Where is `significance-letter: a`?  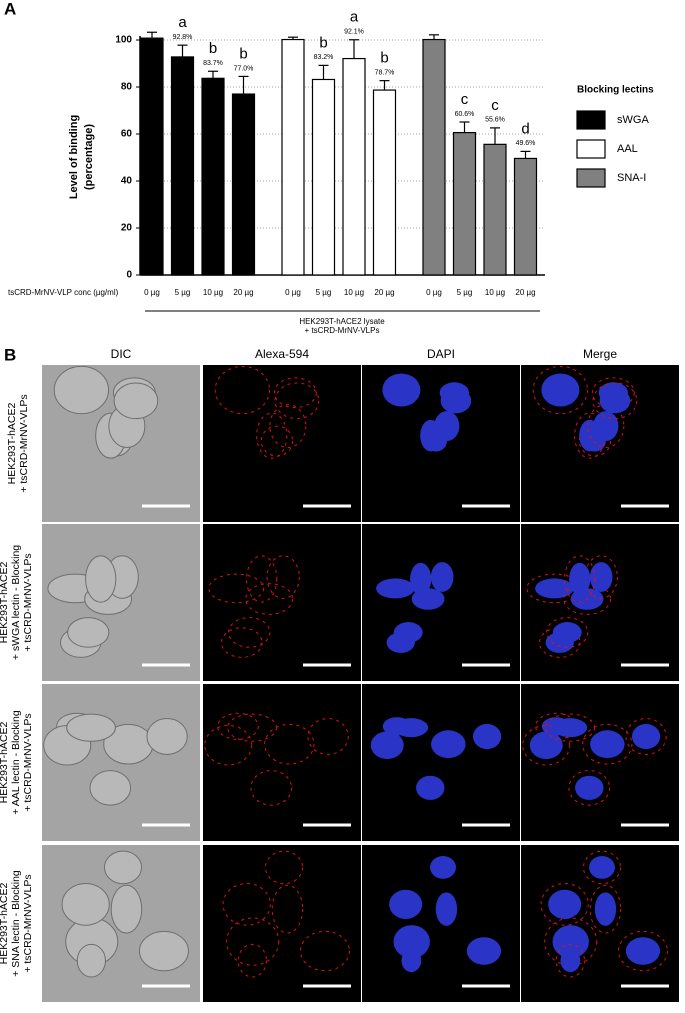
significance-letter: a is located at coordinates (354, 17).